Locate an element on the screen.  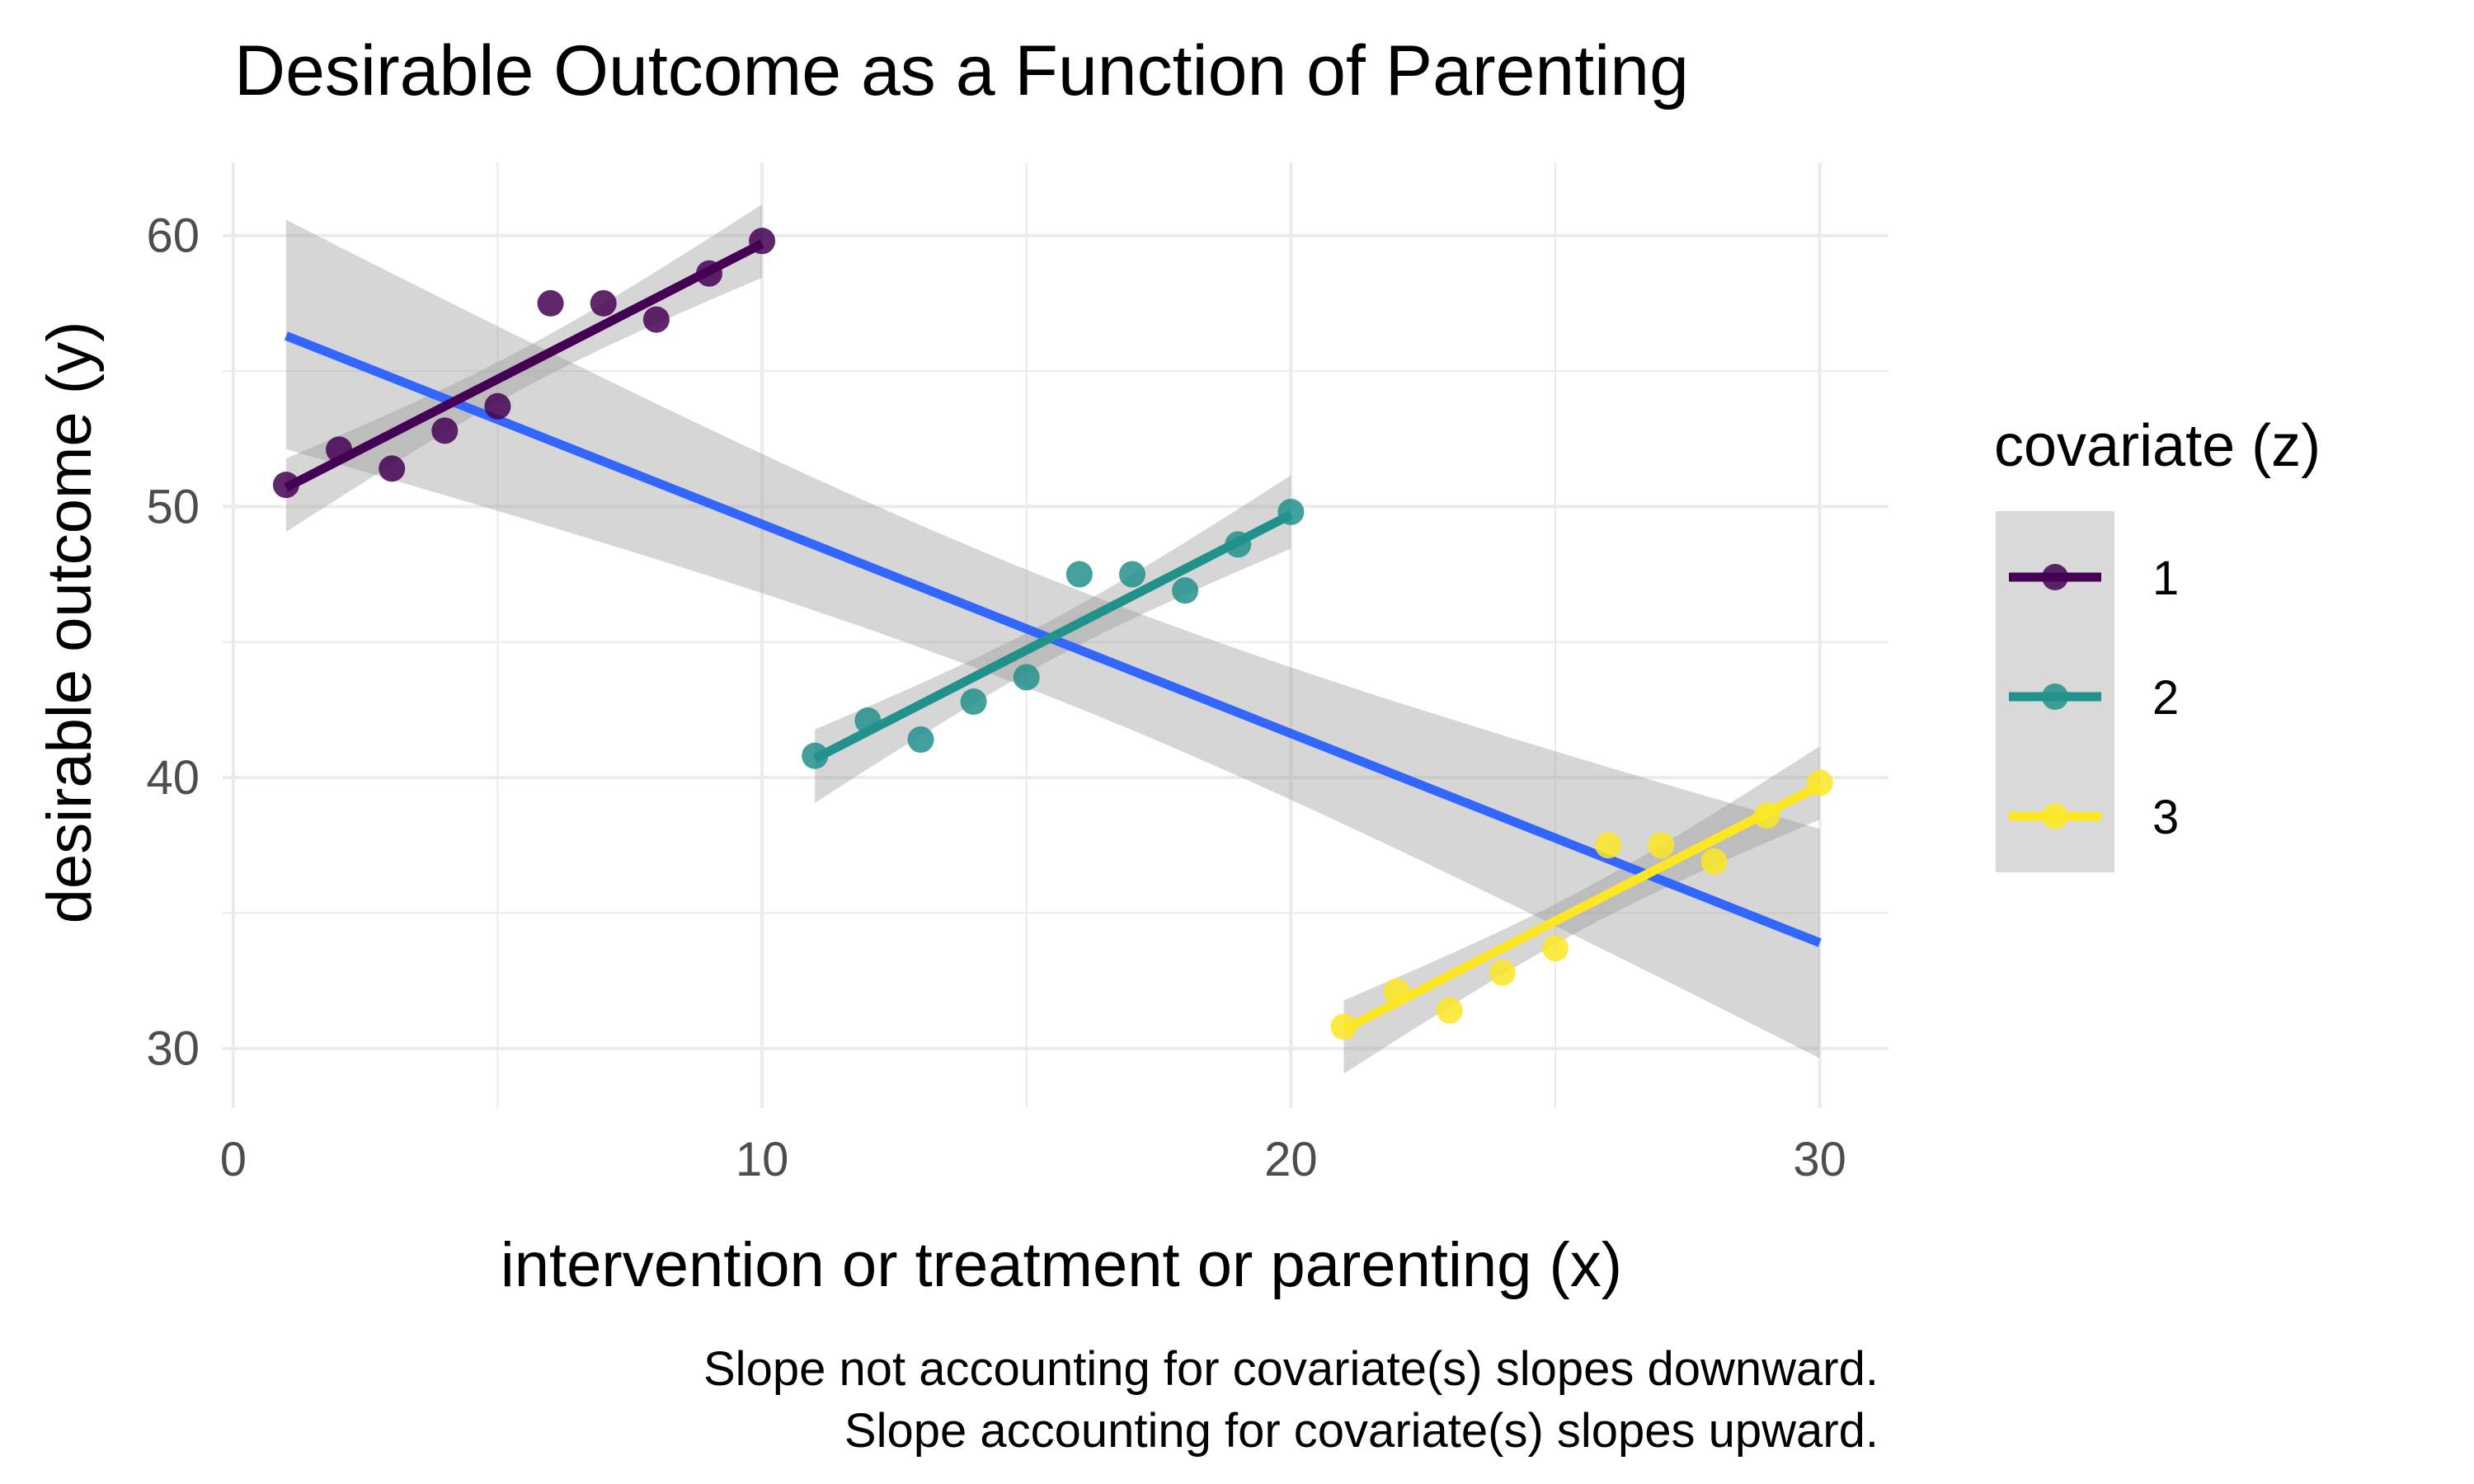
x-tick-label: 20 is located at coordinates (1291, 1159).